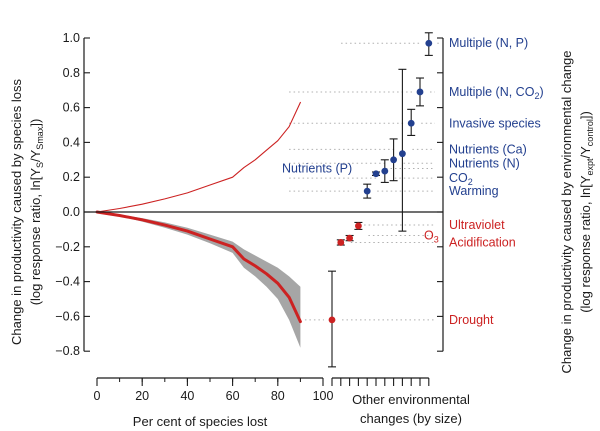  Describe the element at coordinates (411, 418) in the screenshot. I see `env-axis-title-line2: changes (by size)` at that location.